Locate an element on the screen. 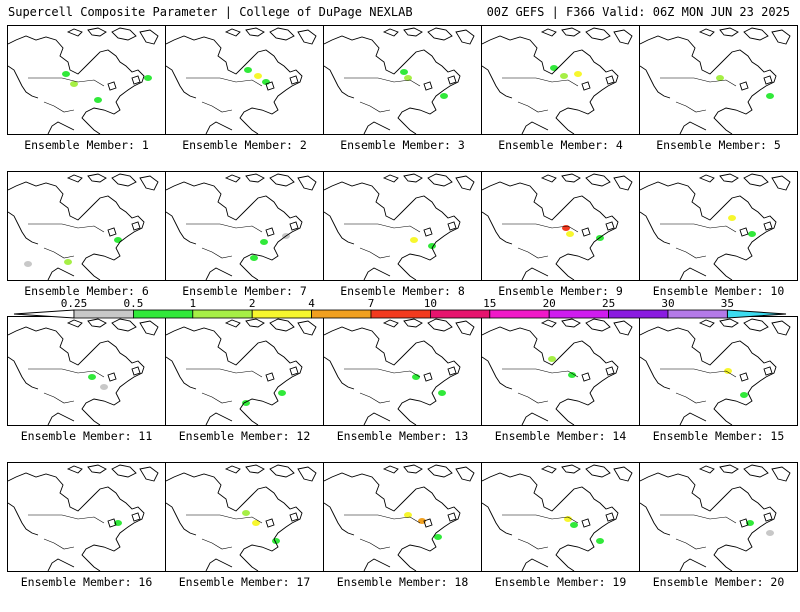 This screenshot has width=800, height=612. member-label: Ensemble Member: 14 is located at coordinates (560, 436).